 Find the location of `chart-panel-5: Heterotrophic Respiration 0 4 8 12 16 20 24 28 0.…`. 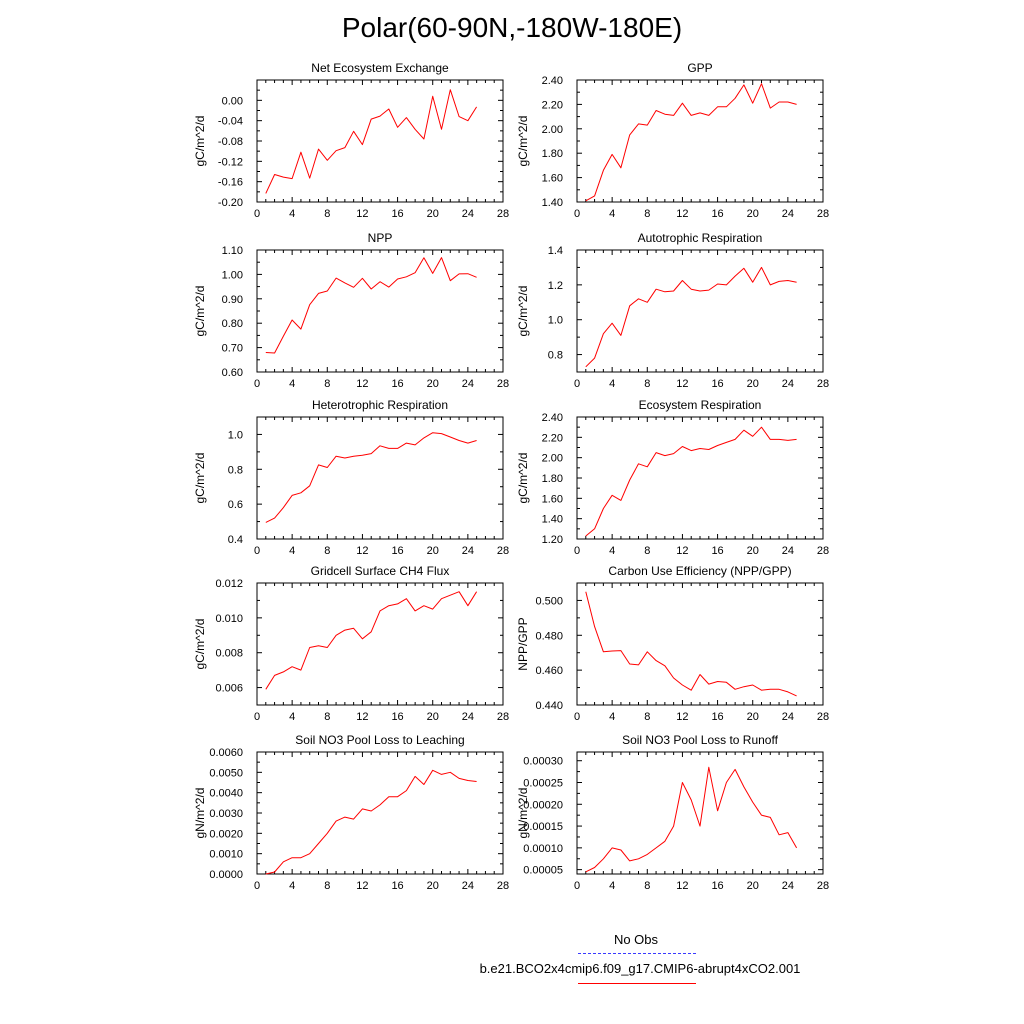

chart-panel-5: Heterotrophic Respiration 0 4 8 12 16 20 24 28 0.… is located at coordinates (351, 477).